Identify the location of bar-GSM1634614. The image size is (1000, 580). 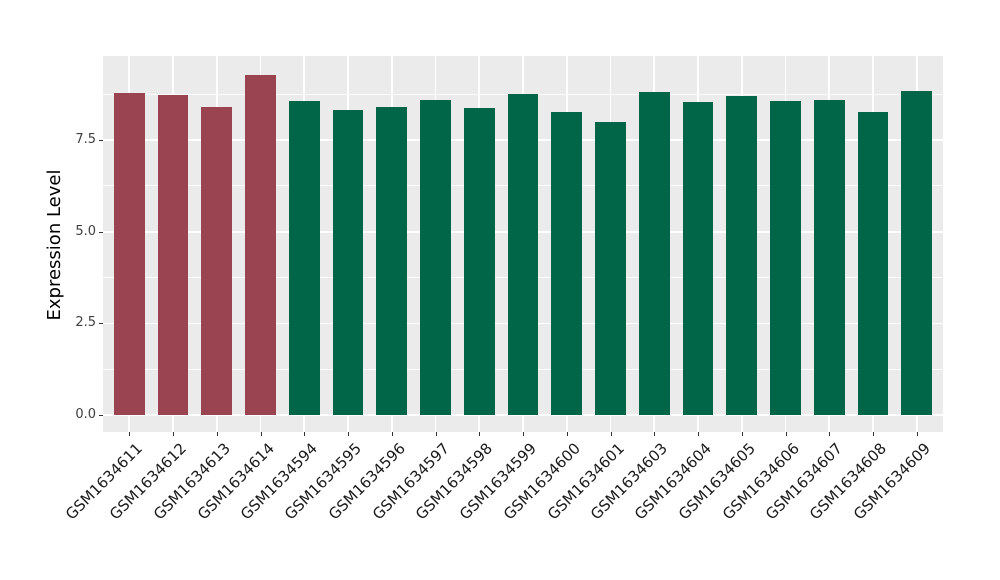
(260, 245).